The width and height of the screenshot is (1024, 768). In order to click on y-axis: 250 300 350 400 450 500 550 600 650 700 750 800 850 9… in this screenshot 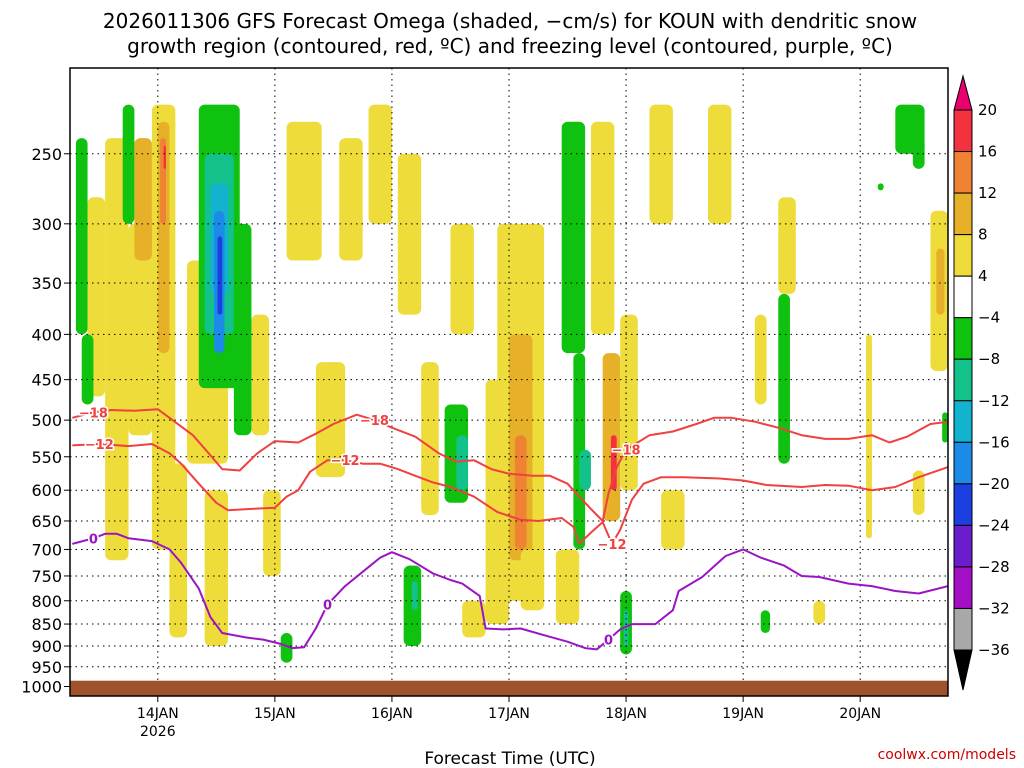, I will do `click(45, 421)`.